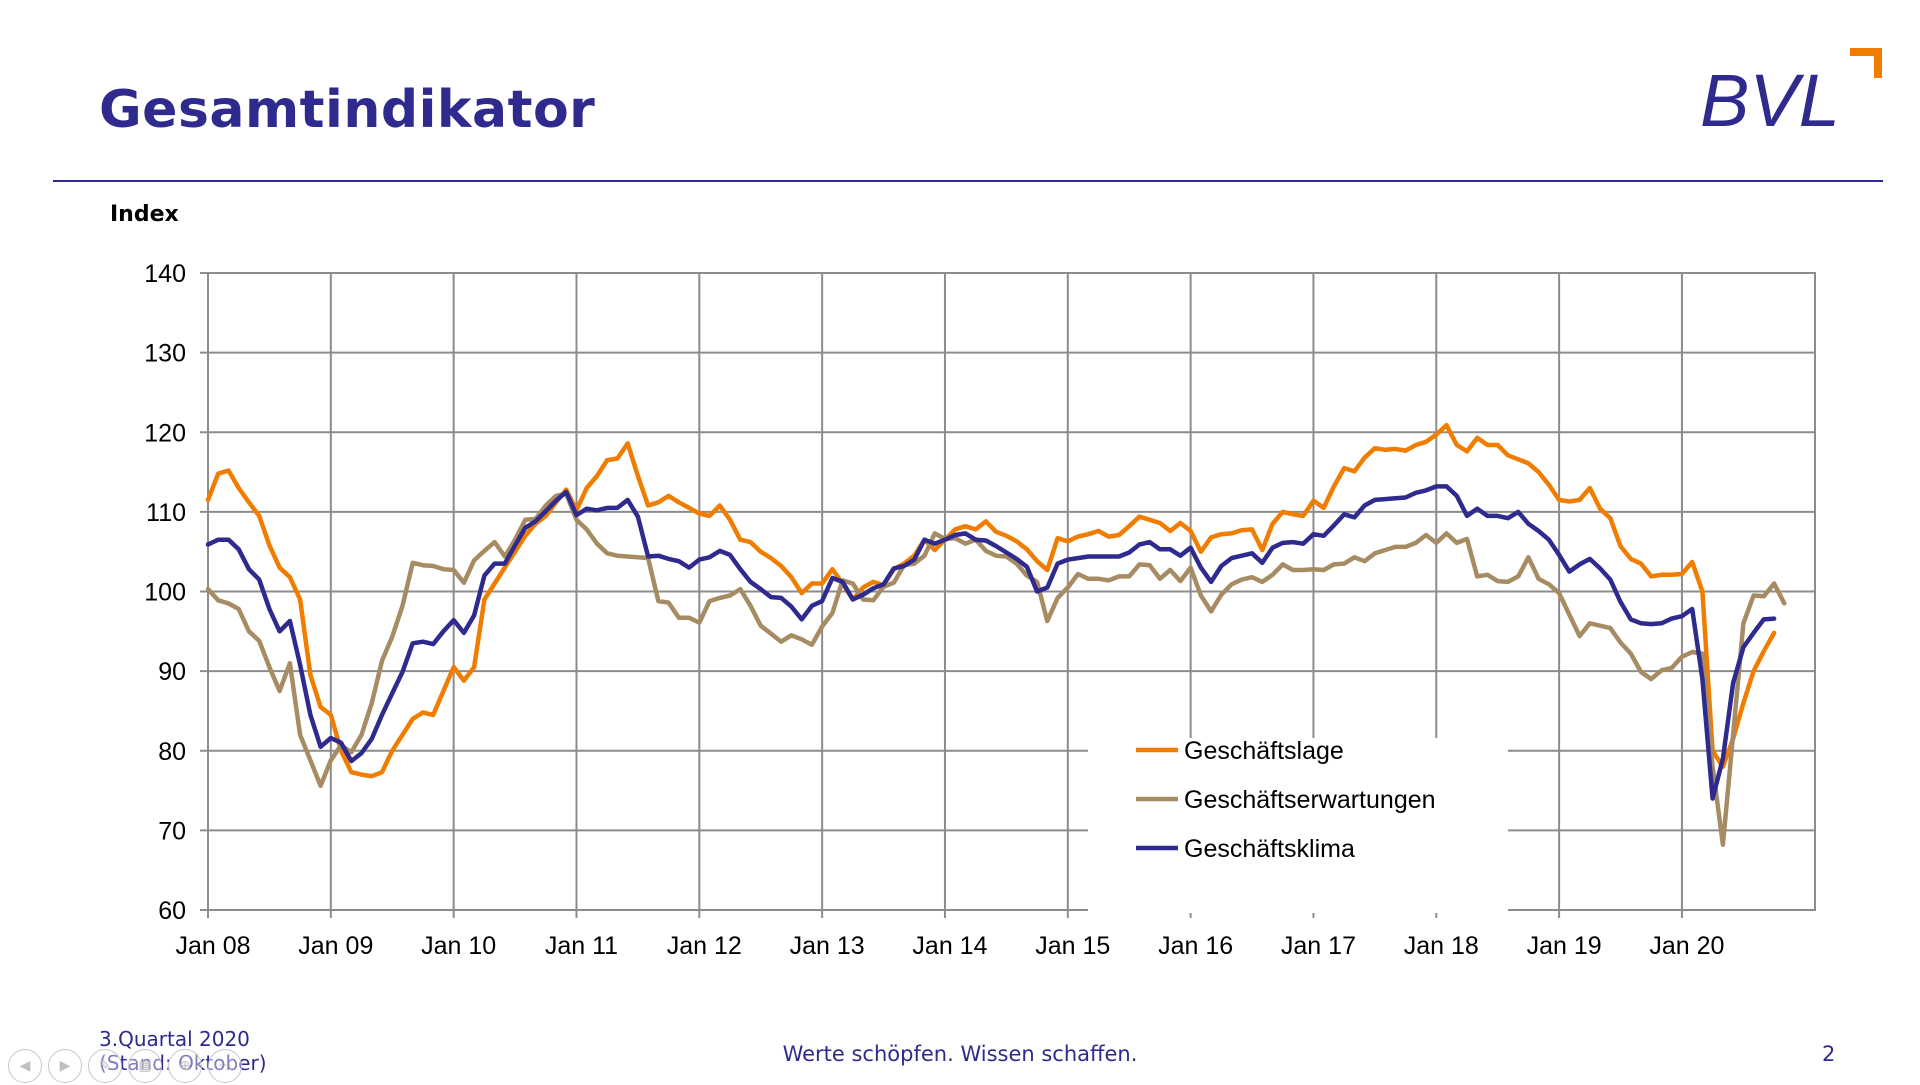  What do you see at coordinates (581, 946) in the screenshot?
I see `x-tick-label: Jan 11` at bounding box center [581, 946].